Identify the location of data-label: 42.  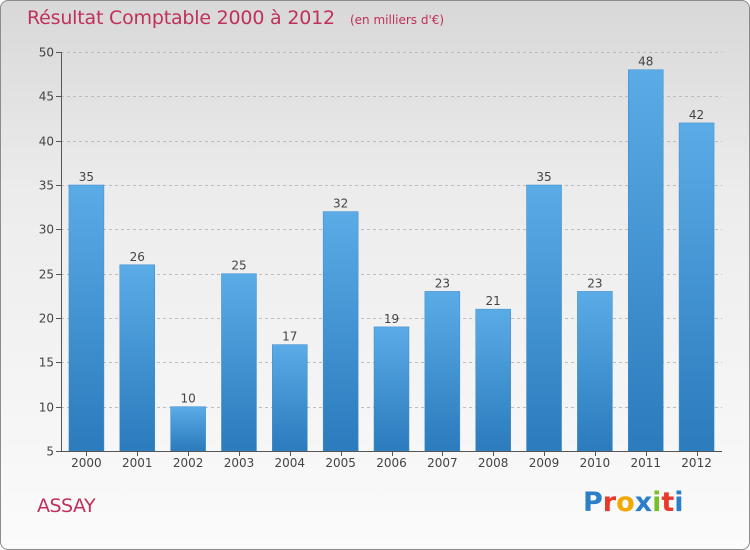
(696, 115).